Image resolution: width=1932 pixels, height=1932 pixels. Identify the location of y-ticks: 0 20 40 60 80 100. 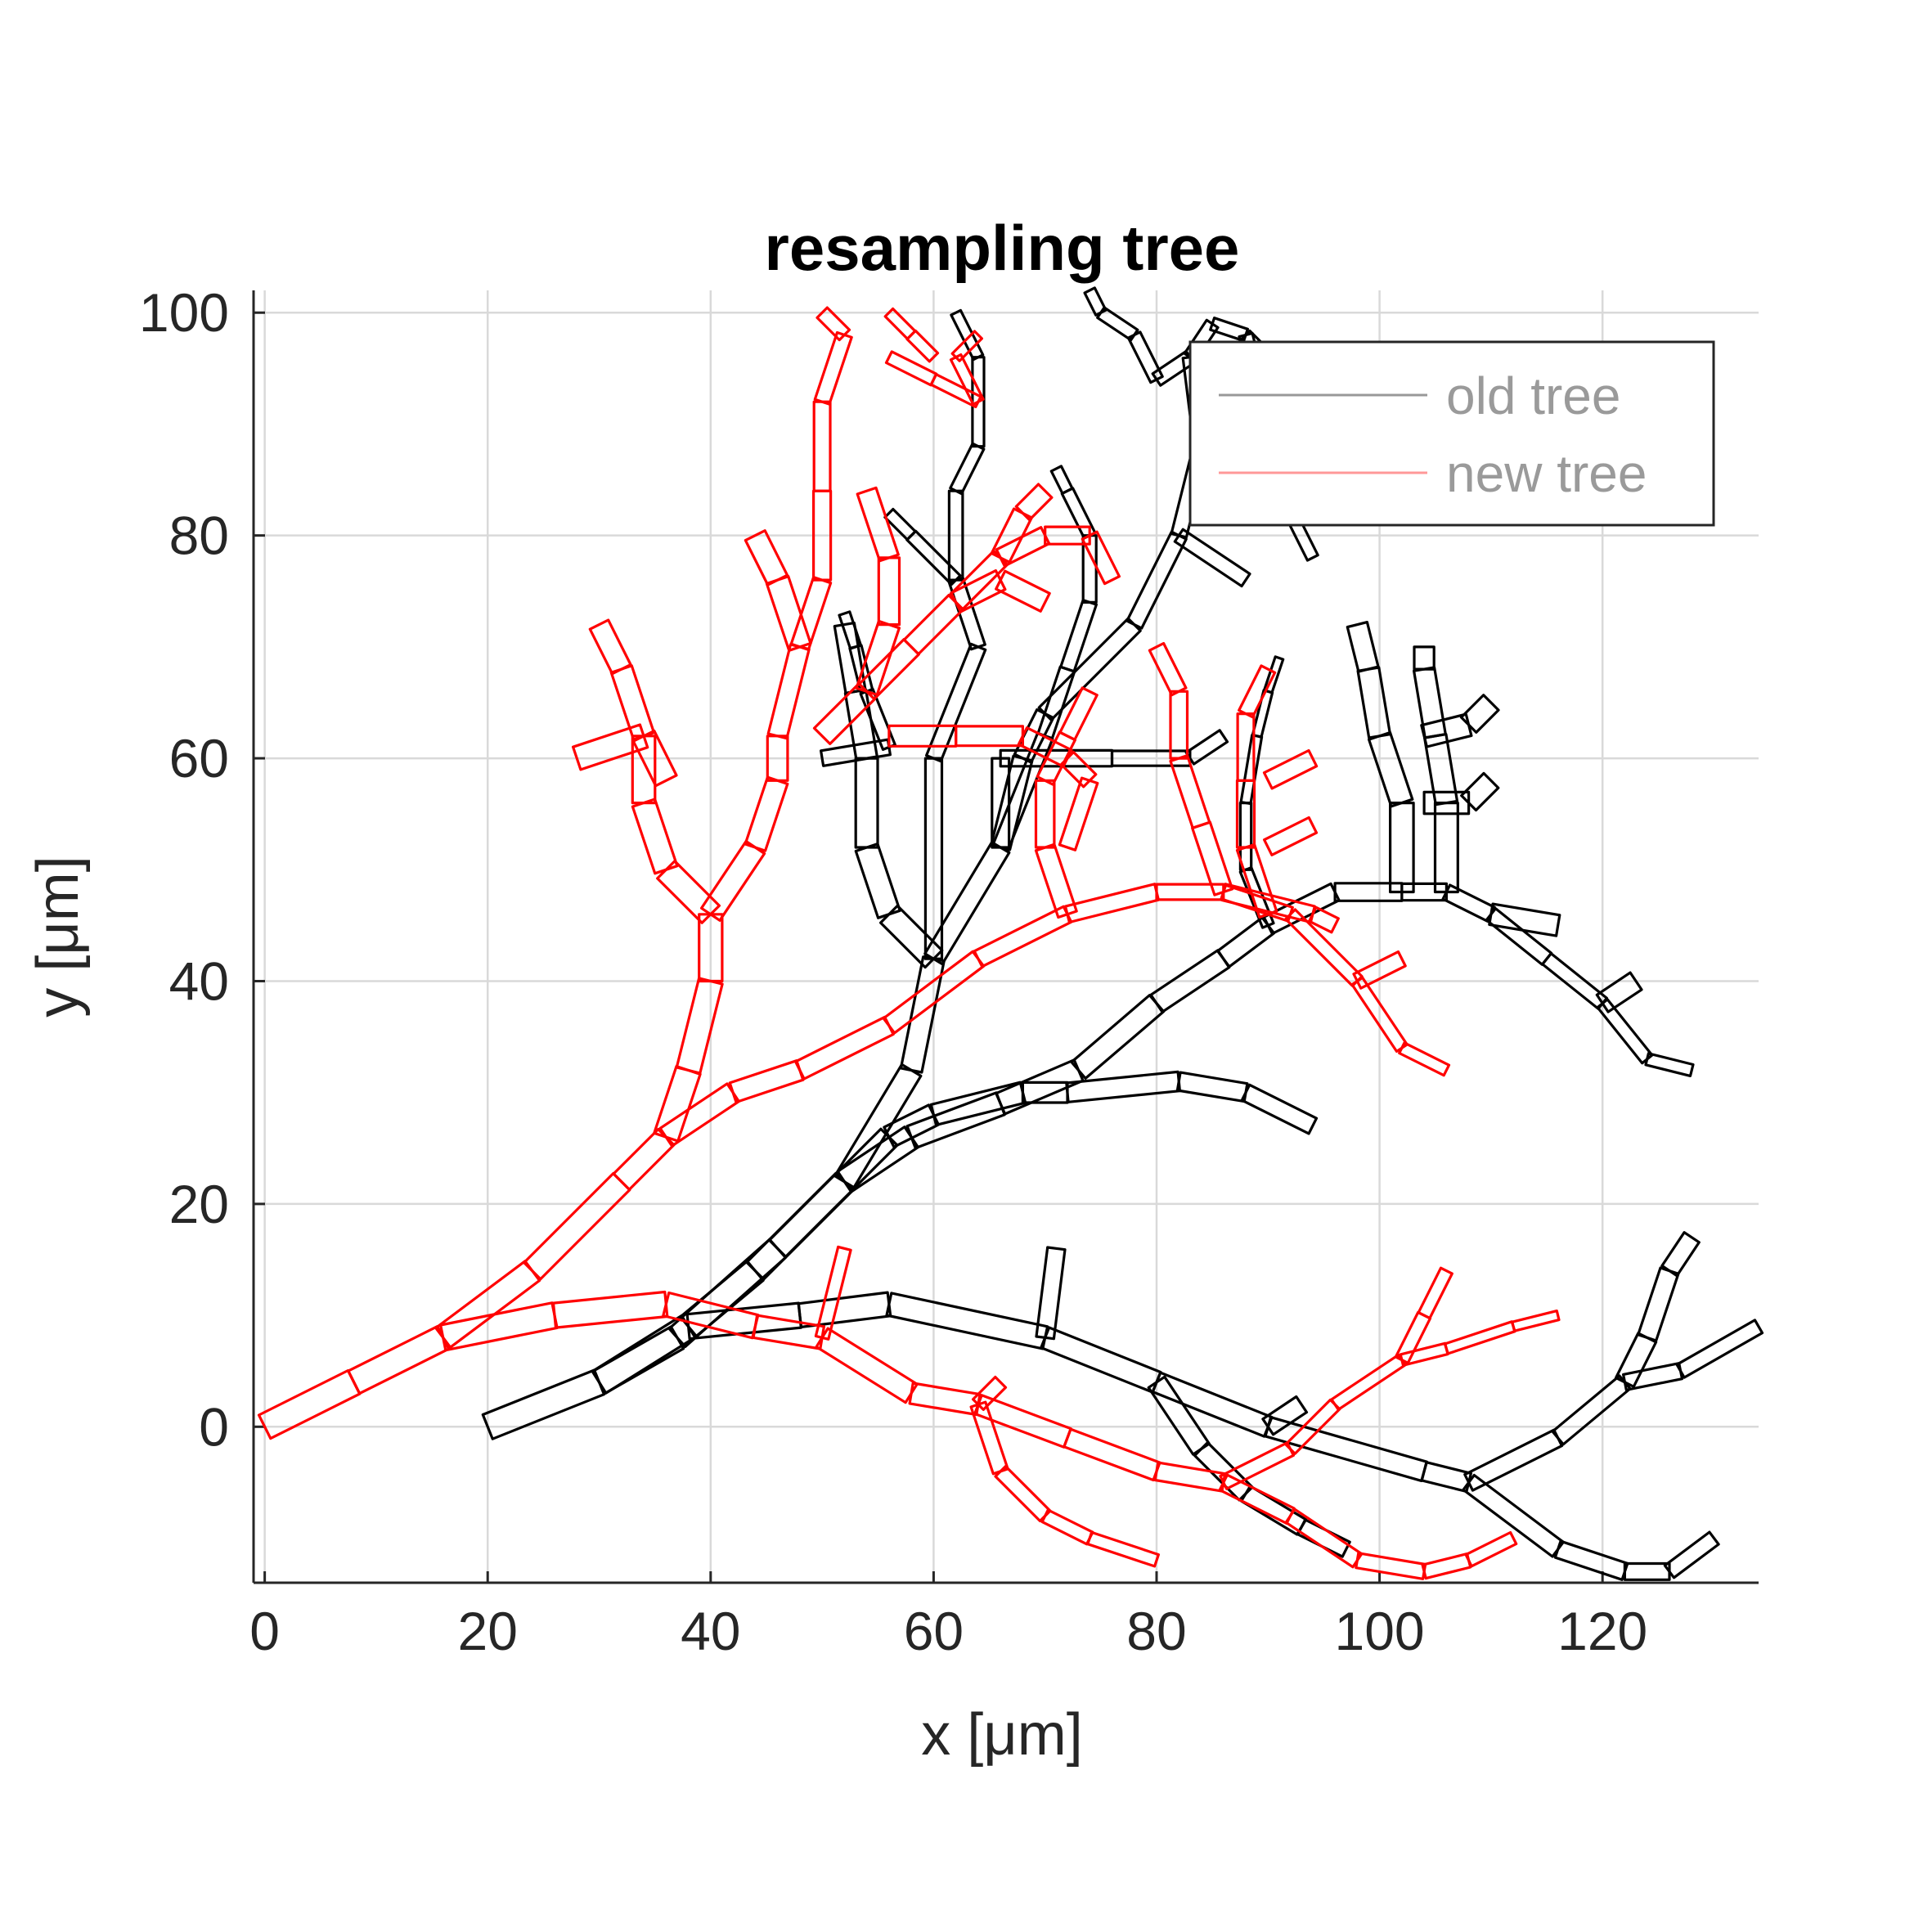
(202, 870).